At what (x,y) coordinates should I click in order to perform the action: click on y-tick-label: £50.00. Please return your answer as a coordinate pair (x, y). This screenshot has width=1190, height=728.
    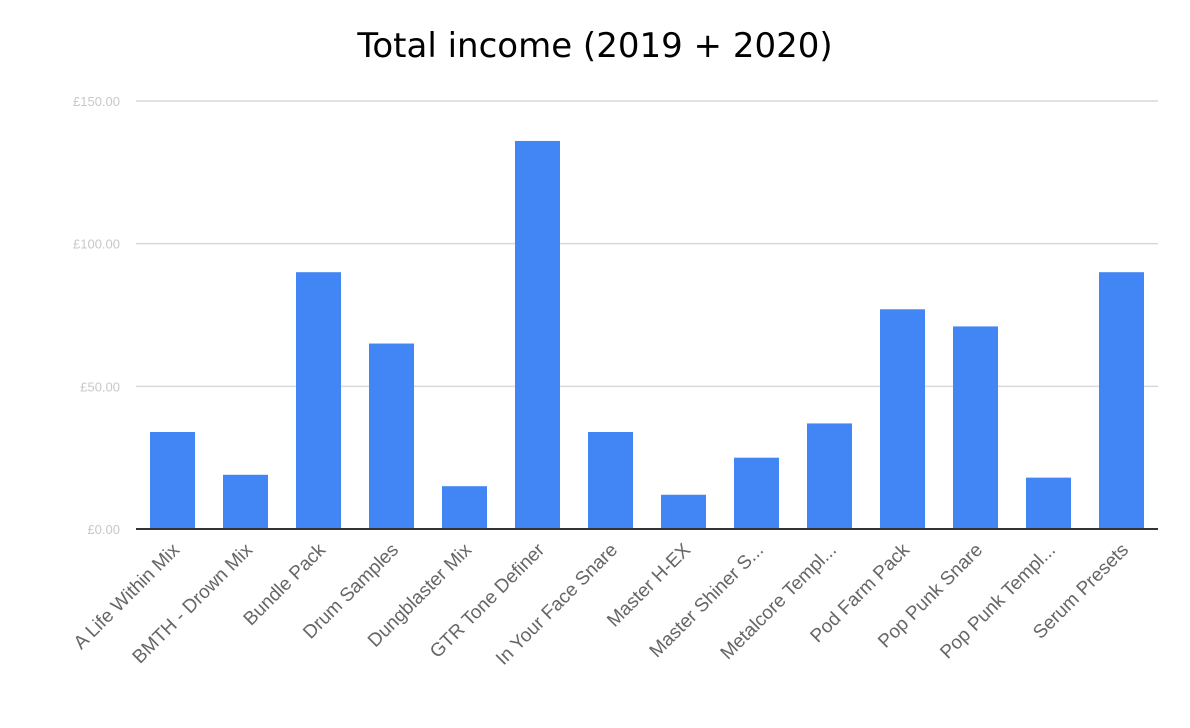
    Looking at the image, I should click on (100, 386).